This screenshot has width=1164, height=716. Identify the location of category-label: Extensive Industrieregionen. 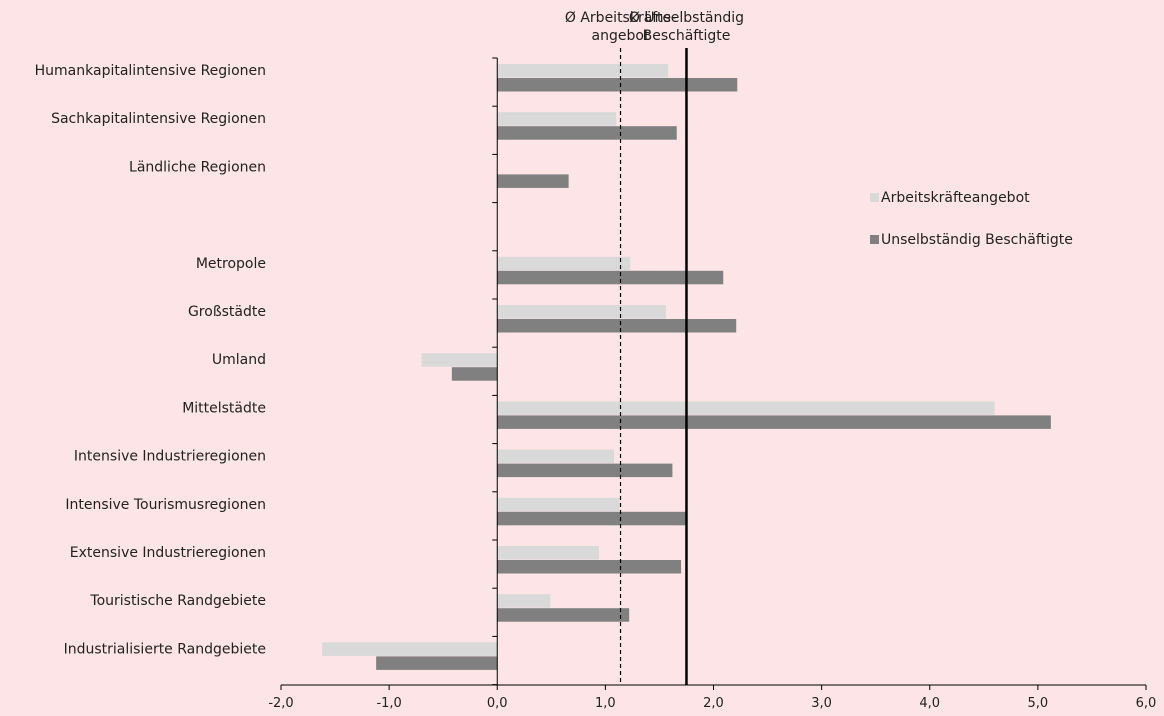
(168, 553).